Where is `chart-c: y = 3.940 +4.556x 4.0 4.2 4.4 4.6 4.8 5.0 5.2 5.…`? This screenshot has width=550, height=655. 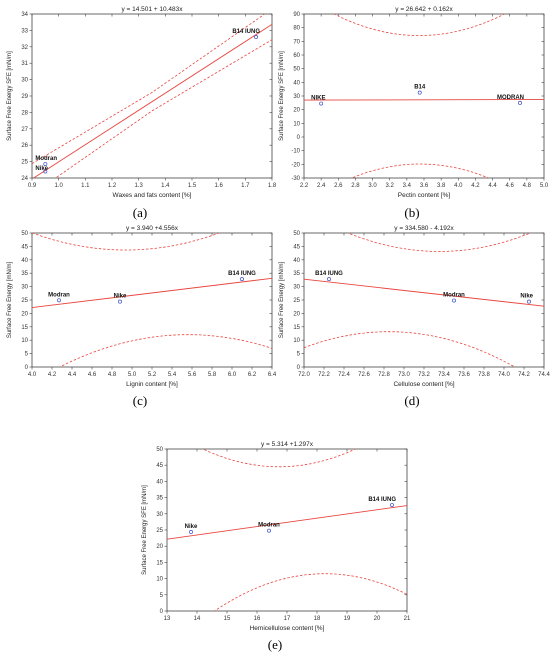
chart-c: y = 3.940 +4.556x 4.0 4.2 4.4 4.6 4.8 5.0 5.2 5.… is located at coordinates (142, 306).